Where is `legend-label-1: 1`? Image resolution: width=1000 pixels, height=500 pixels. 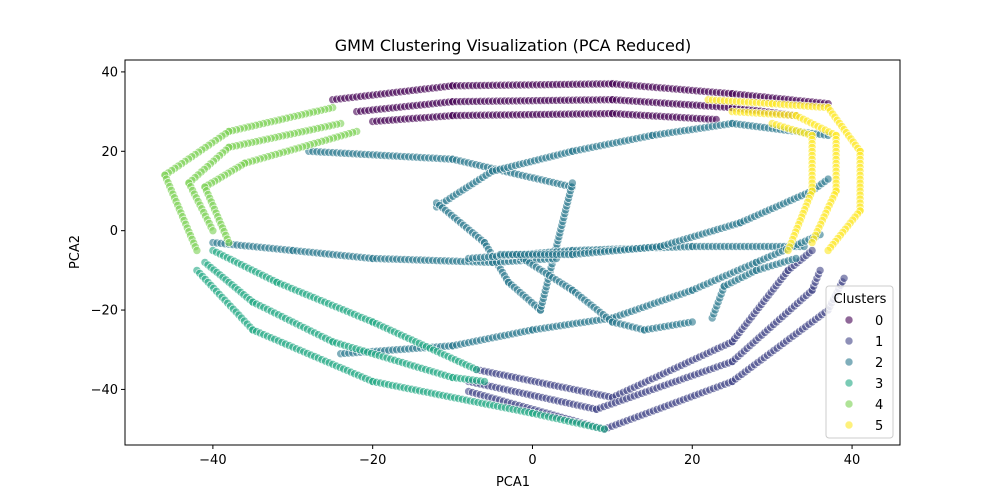 legend-label-1: 1 is located at coordinates (879, 342).